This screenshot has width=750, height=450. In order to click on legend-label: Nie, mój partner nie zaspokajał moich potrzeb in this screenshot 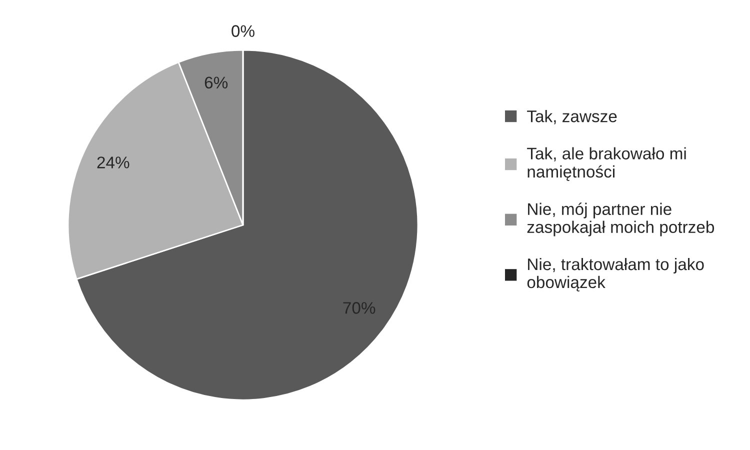, I will do `click(620, 219)`.